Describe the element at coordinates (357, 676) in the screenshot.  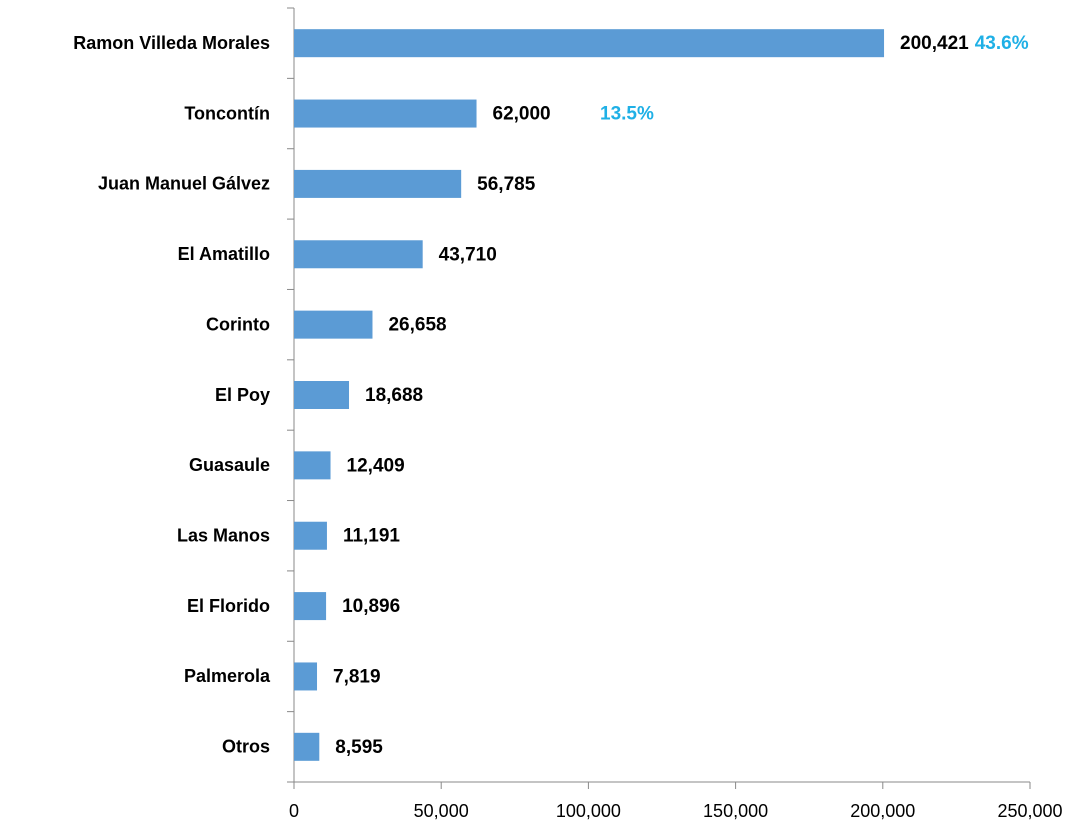
I see `value-label: 7,819` at that location.